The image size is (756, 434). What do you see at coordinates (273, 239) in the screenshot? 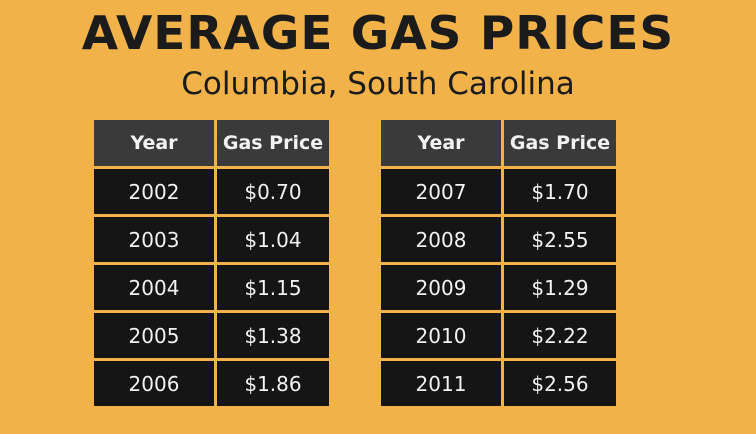
I see `price-cell: $1.04` at bounding box center [273, 239].